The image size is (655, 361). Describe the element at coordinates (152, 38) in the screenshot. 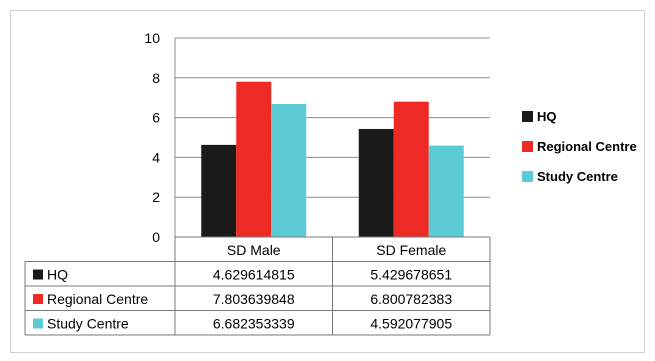

I see `y-tick-label: 10` at that location.